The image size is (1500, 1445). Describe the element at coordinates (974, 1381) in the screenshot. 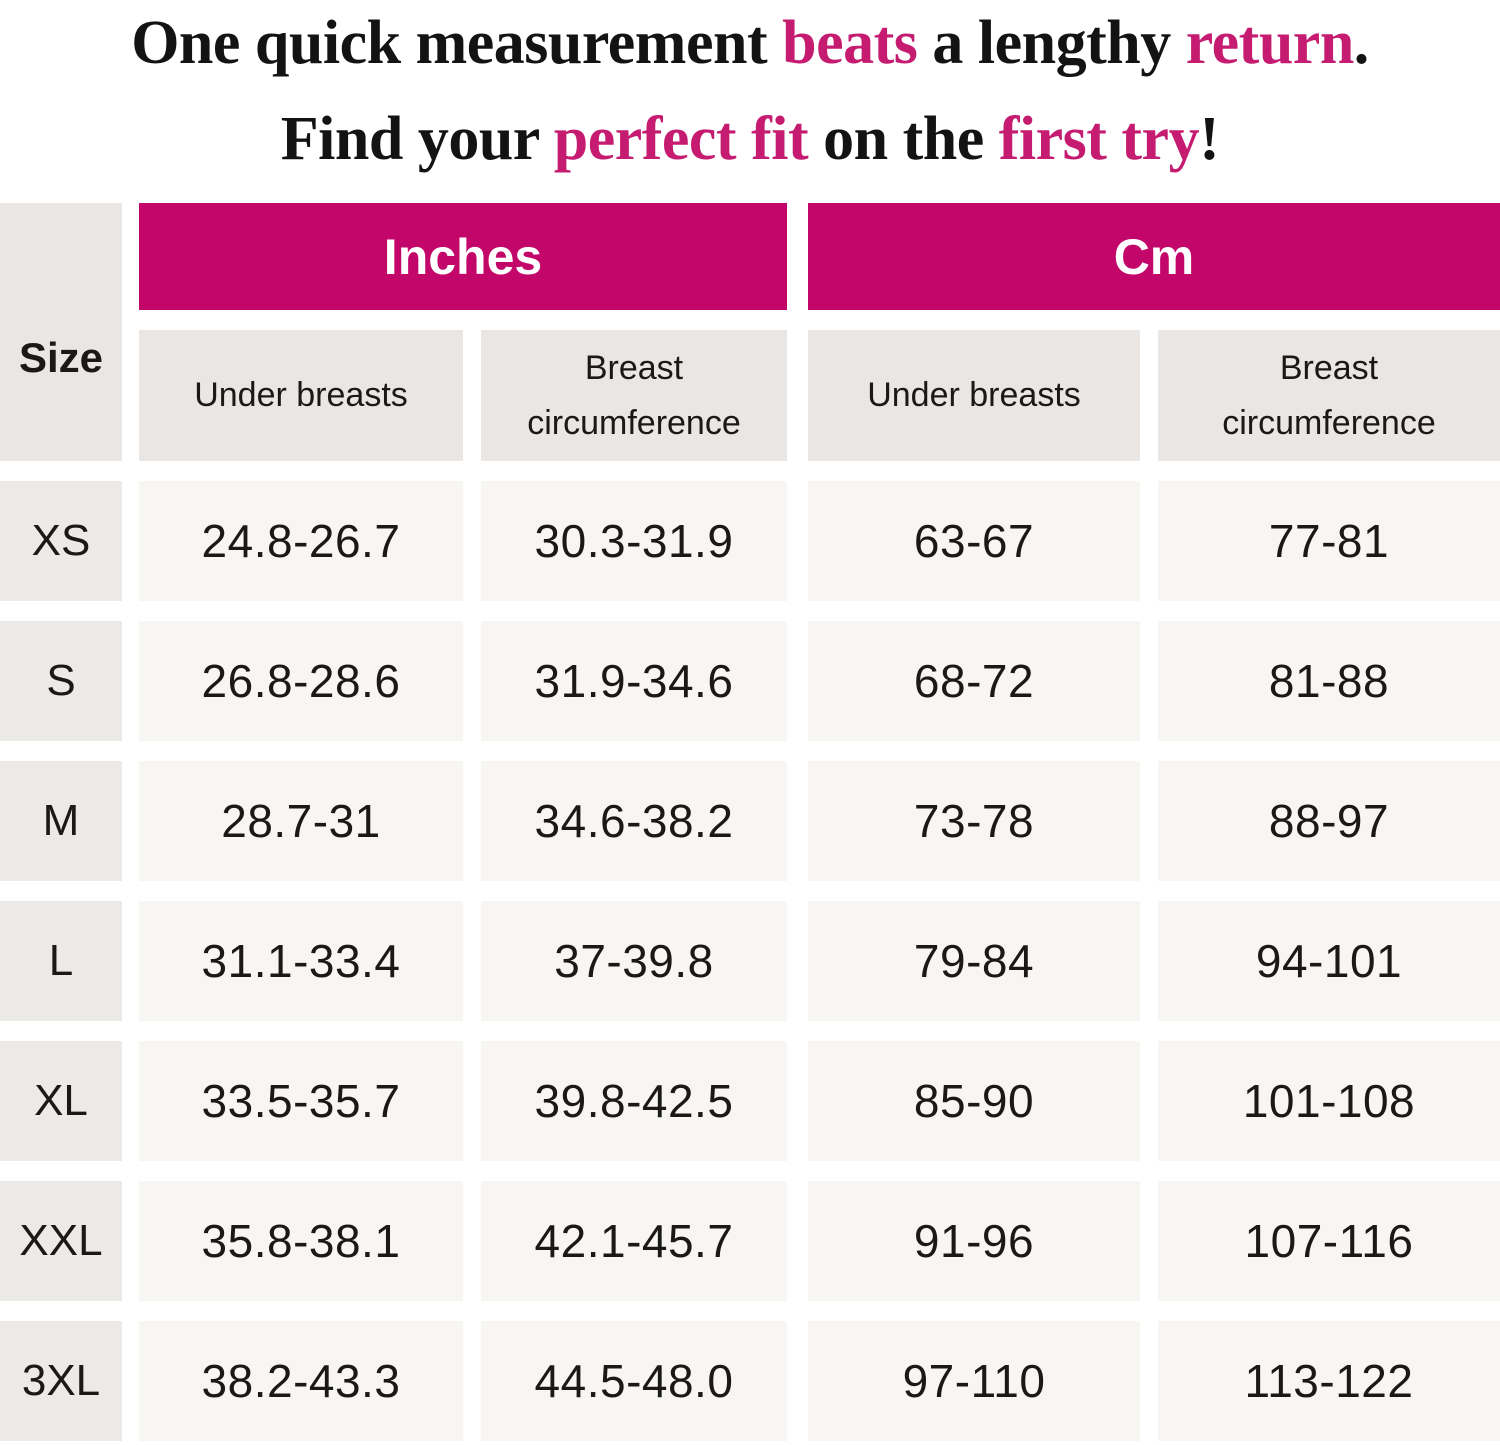

I see `data-cell-under-breasts-cm: 97-110` at that location.